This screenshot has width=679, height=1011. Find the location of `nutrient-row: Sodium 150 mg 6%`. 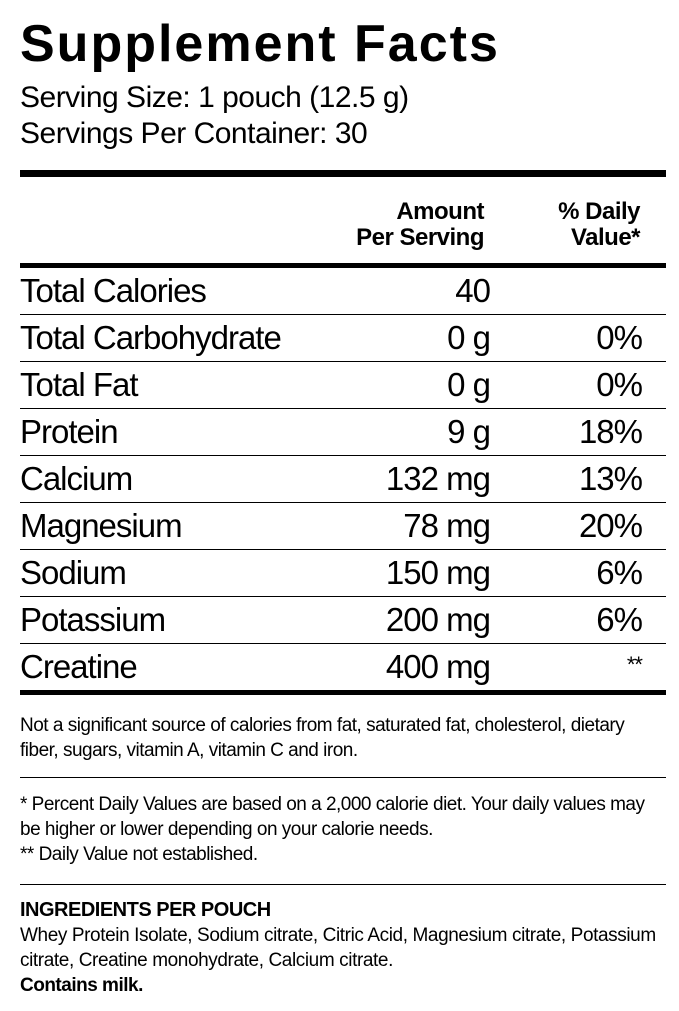

nutrient-row: Sodium 150 mg 6% is located at coordinates (343, 573).